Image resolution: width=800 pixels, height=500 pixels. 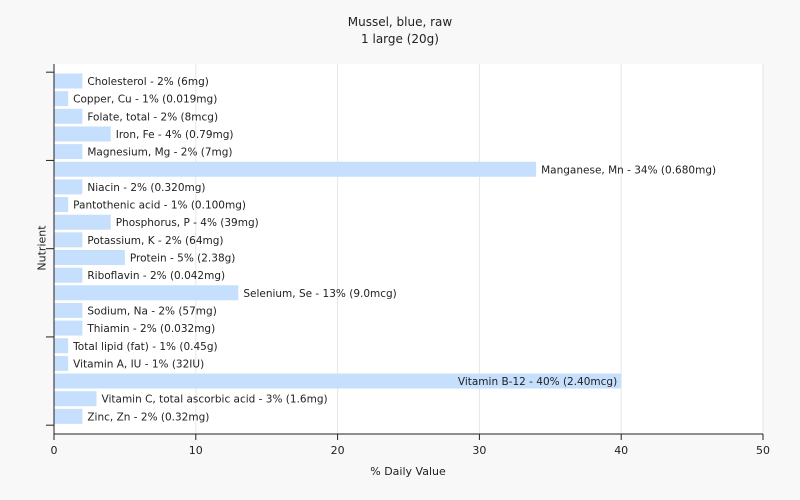 What do you see at coordinates (196, 450) in the screenshot?
I see `x-tick-label-1: 10` at bounding box center [196, 450].